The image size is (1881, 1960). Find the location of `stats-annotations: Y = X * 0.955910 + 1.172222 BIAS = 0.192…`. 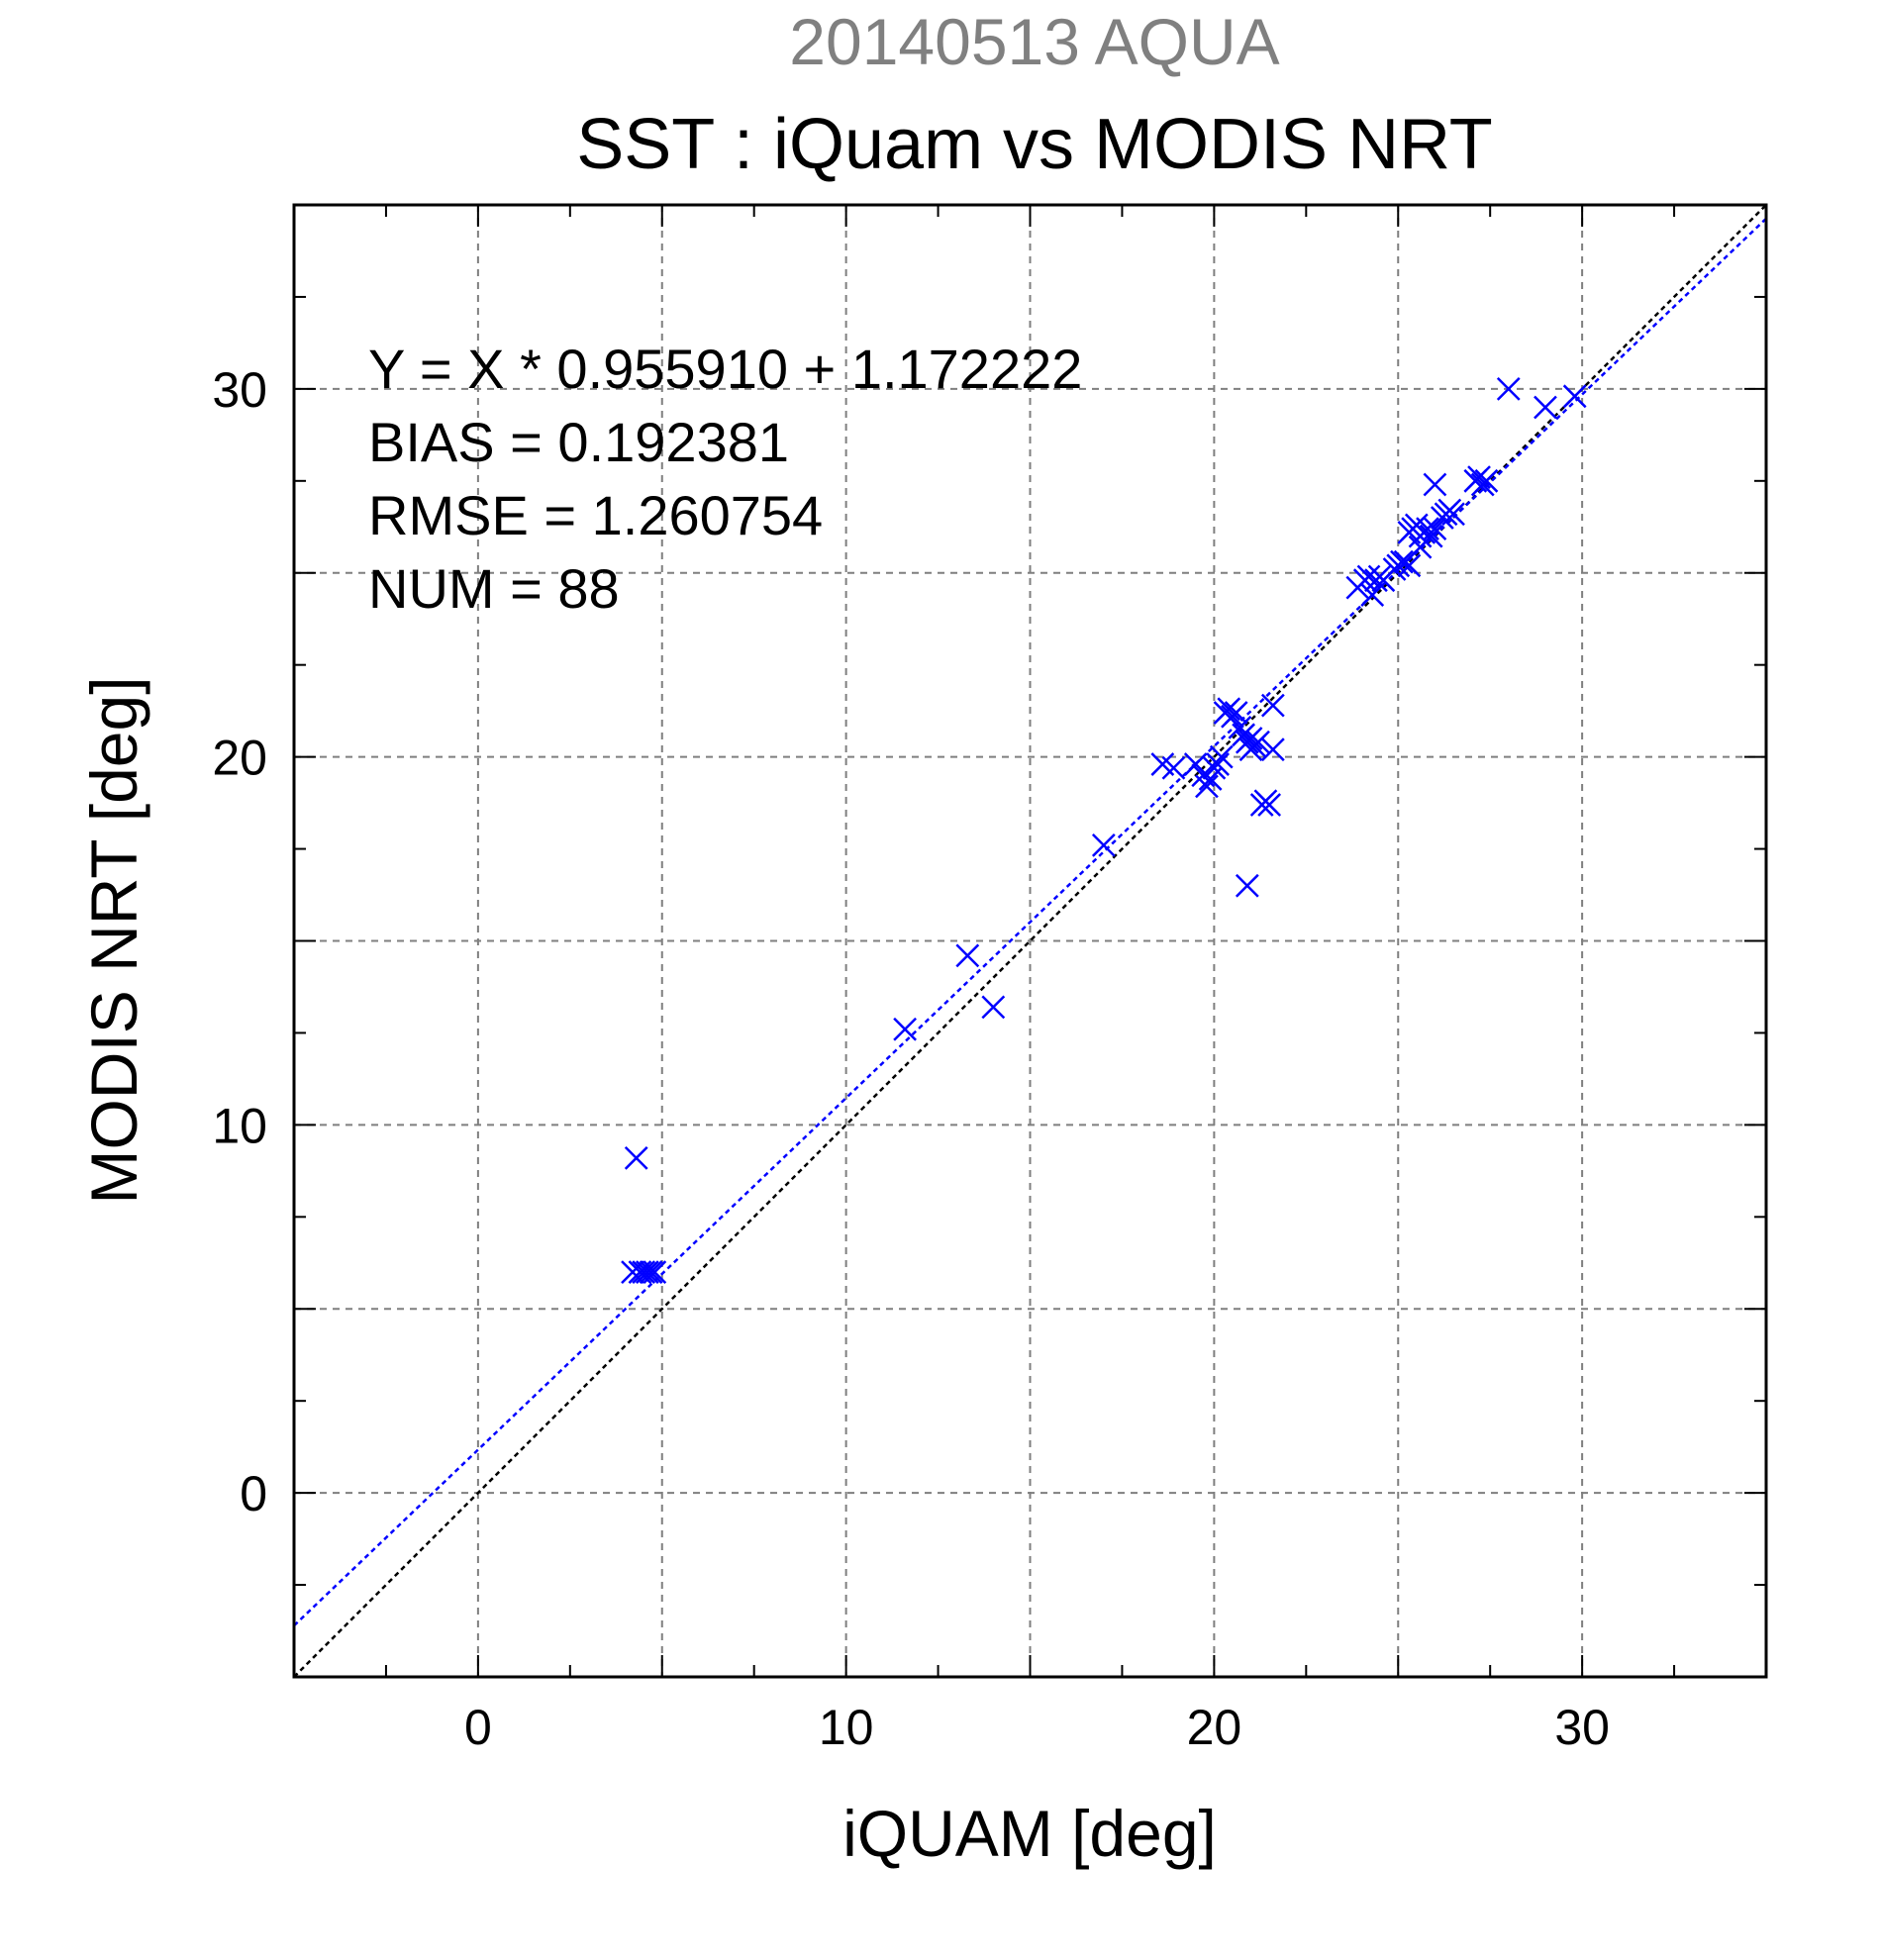

stats-annotations: Y = X * 0.955910 + 1.172222 BIAS = 0.192… is located at coordinates (725, 479).